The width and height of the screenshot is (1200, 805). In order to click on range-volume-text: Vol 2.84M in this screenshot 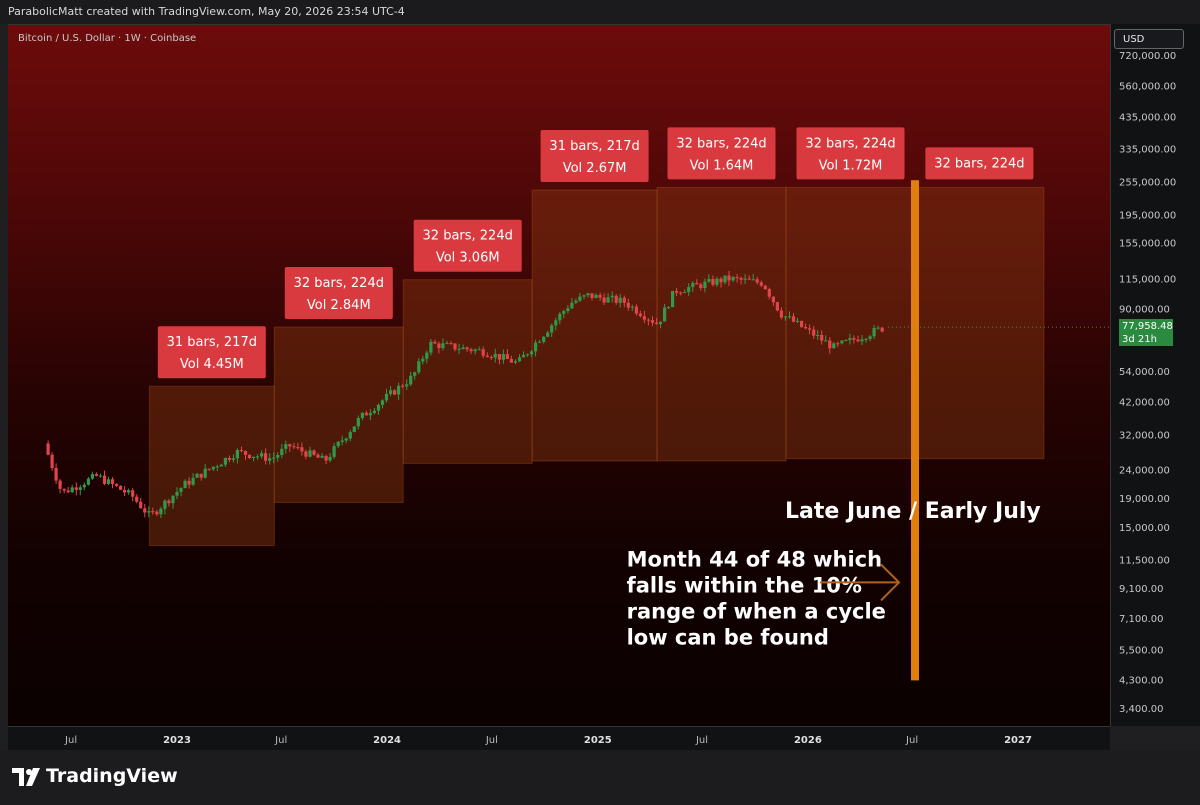, I will do `click(339, 305)`.